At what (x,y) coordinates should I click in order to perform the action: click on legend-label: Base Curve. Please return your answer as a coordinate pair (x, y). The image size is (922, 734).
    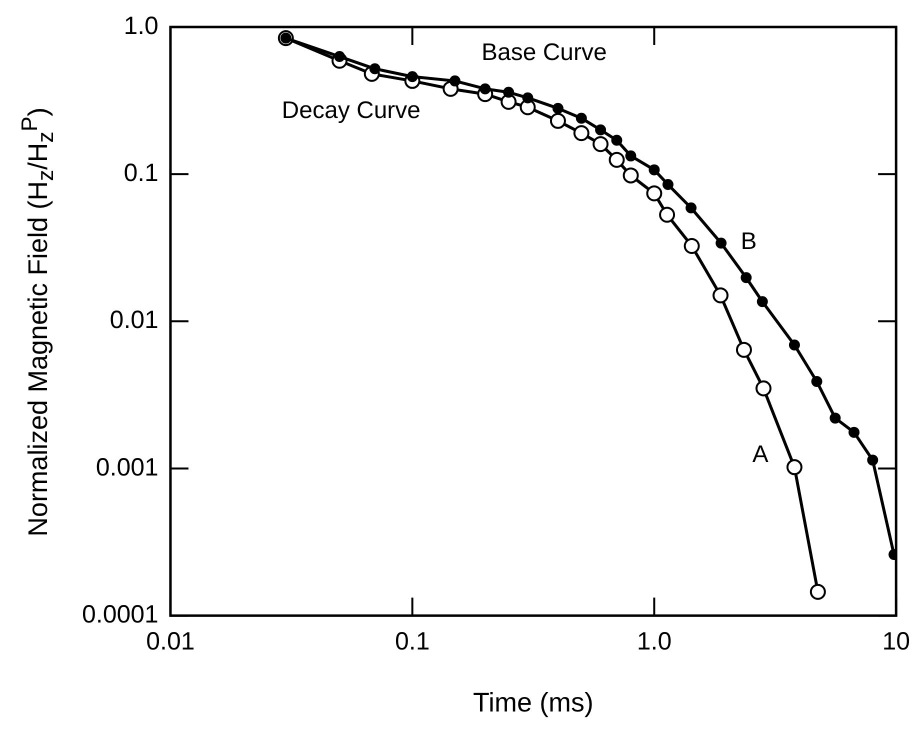
    Looking at the image, I should click on (544, 52).